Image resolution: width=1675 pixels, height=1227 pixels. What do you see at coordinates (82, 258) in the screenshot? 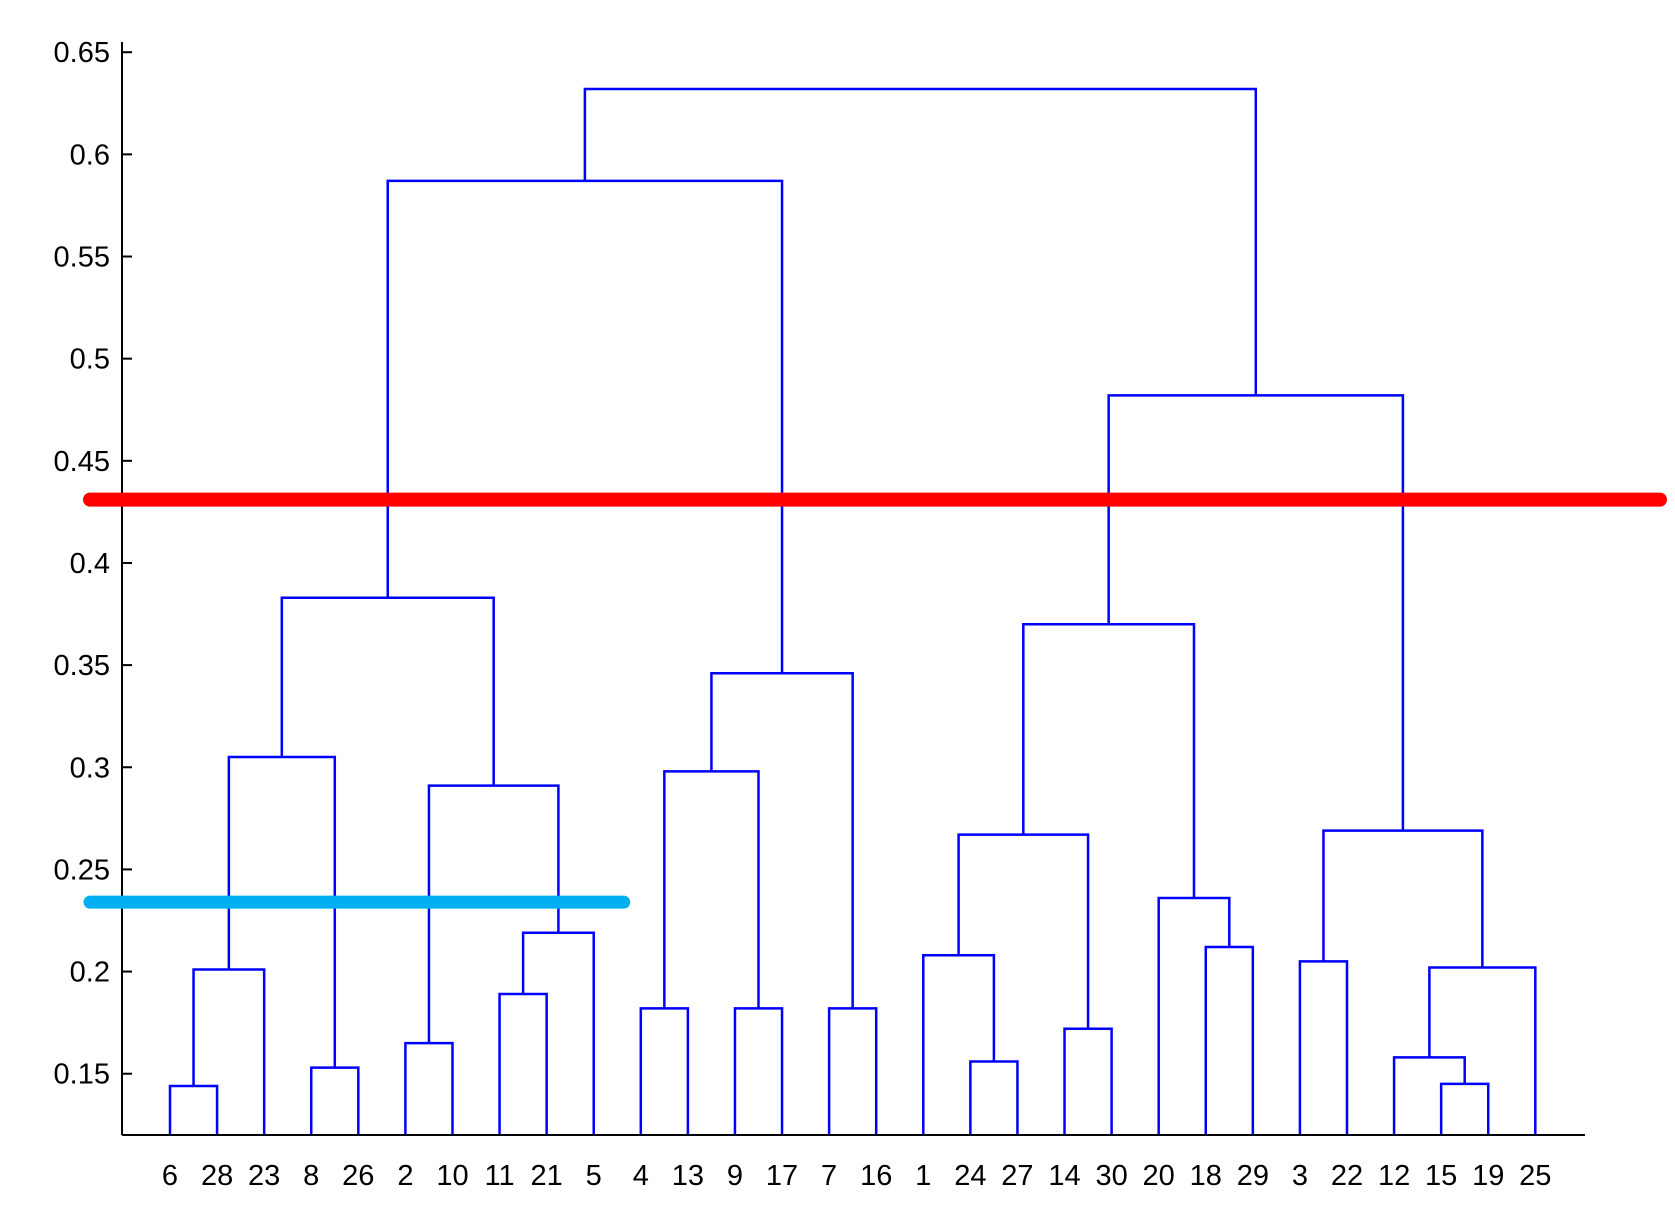
I see `y-tick-label: 0.55` at bounding box center [82, 258].